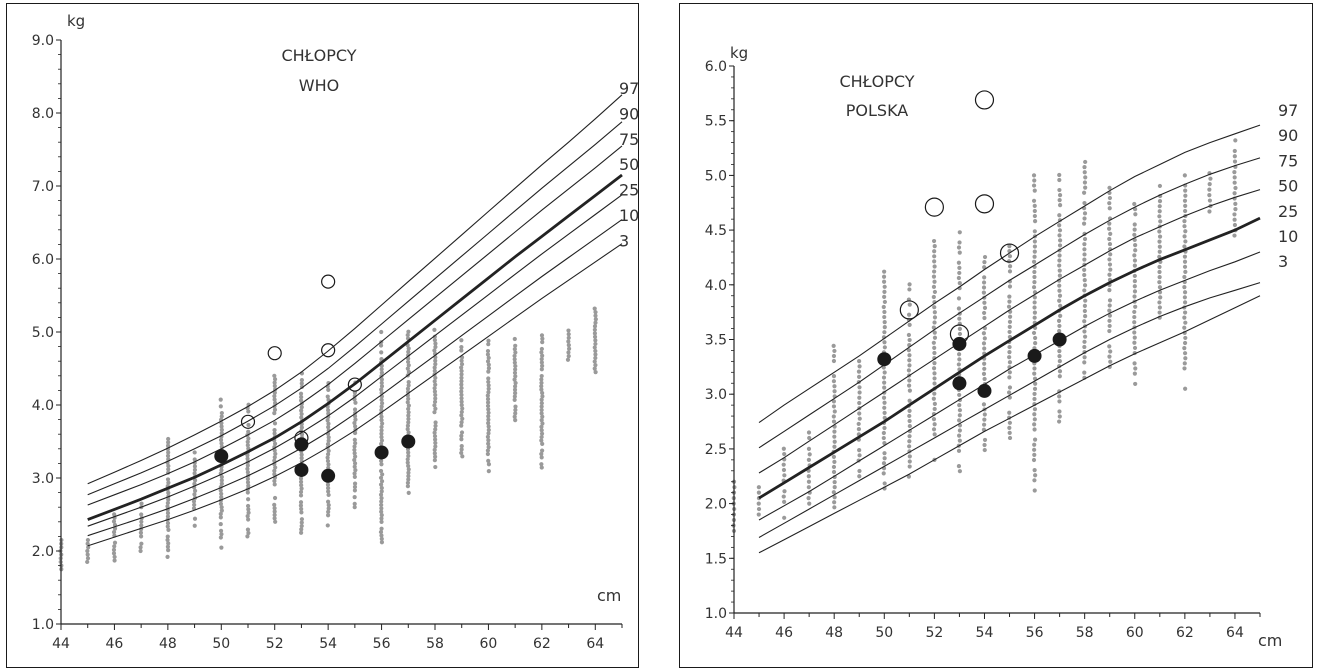  Describe the element at coordinates (1235, 633) in the screenshot. I see `x-tick-label: 64` at that location.